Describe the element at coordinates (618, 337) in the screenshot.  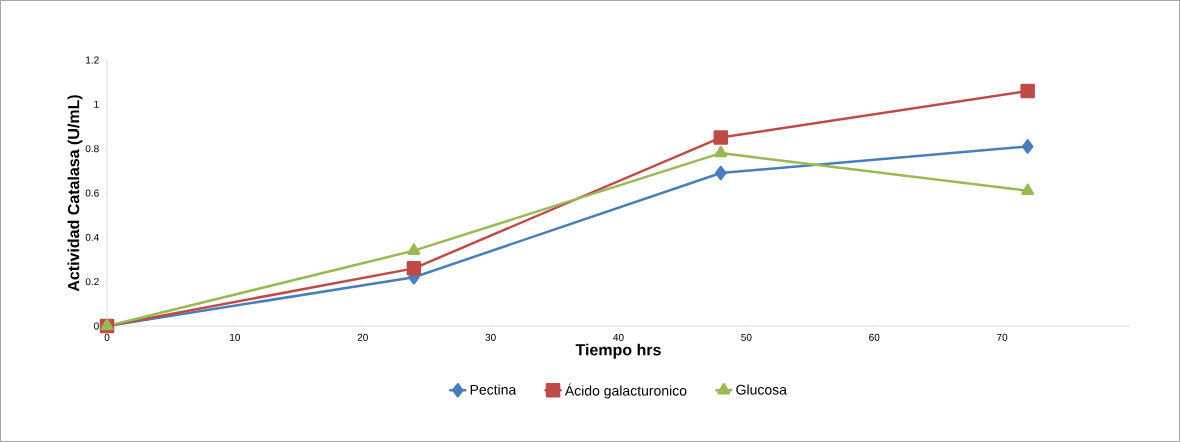
I see `x-tick-label: 40` at that location.